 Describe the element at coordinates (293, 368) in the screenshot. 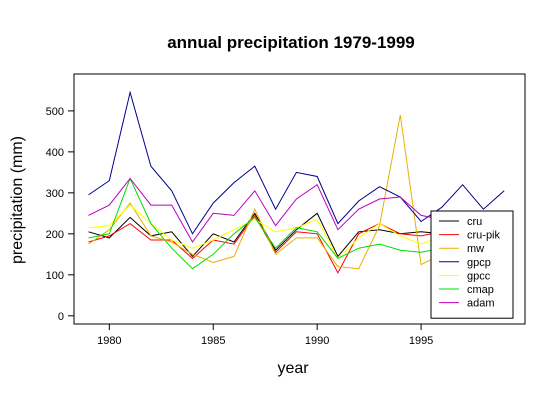

I see `x-axis-label: year` at that location.